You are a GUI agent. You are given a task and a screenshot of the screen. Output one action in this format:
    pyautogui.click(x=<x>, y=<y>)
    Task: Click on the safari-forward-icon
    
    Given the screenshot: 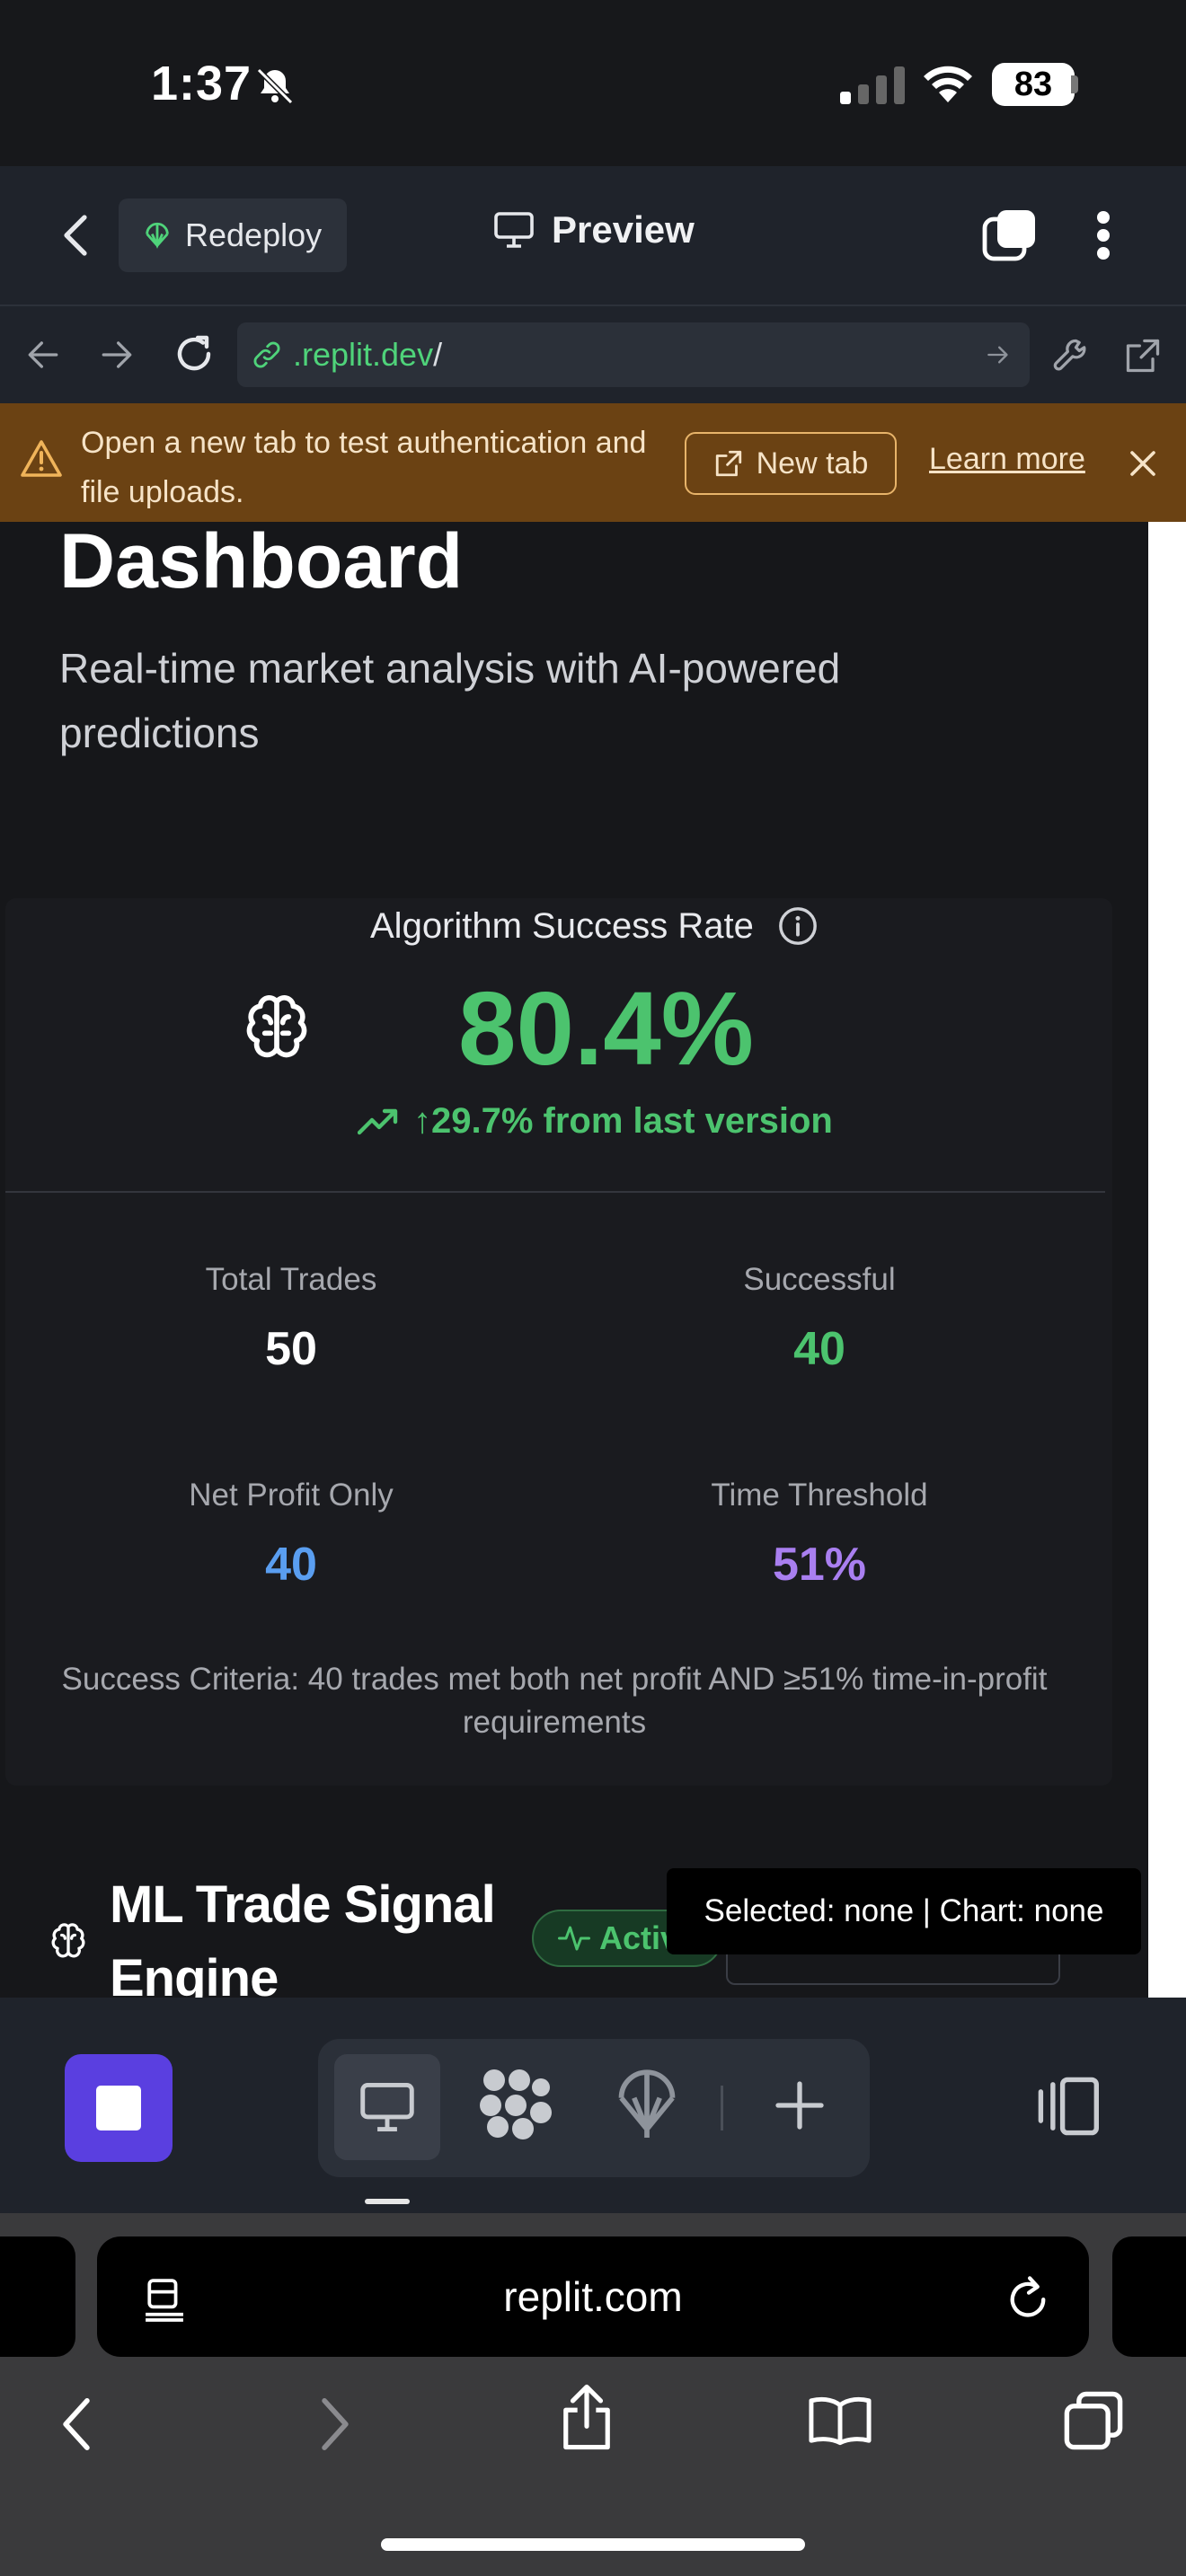 What is the action you would take?
    pyautogui.click(x=335, y=2424)
    